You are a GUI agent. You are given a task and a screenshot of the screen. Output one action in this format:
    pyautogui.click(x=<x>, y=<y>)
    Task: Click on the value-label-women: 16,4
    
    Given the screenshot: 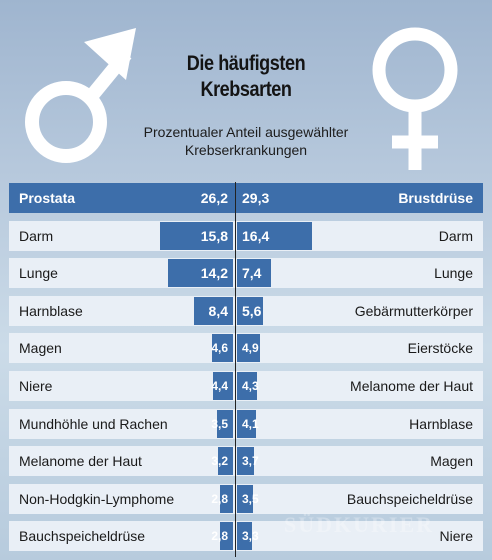 What is the action you would take?
    pyautogui.click(x=256, y=235)
    